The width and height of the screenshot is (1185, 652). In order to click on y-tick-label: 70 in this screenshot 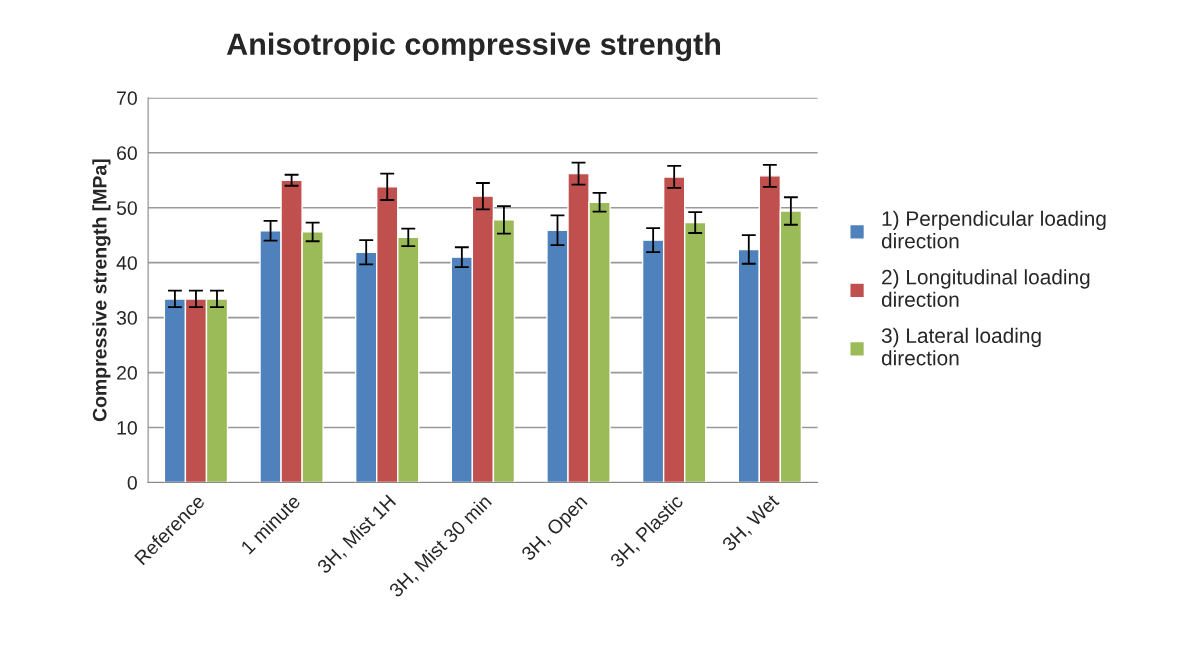, I will do `click(127, 98)`.